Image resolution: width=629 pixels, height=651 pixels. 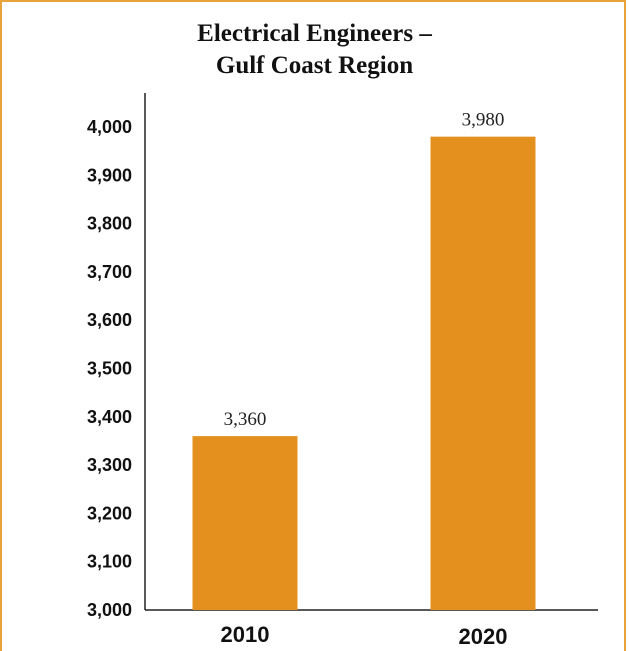 What do you see at coordinates (109, 320) in the screenshot?
I see `y-tick-label: 3,600` at bounding box center [109, 320].